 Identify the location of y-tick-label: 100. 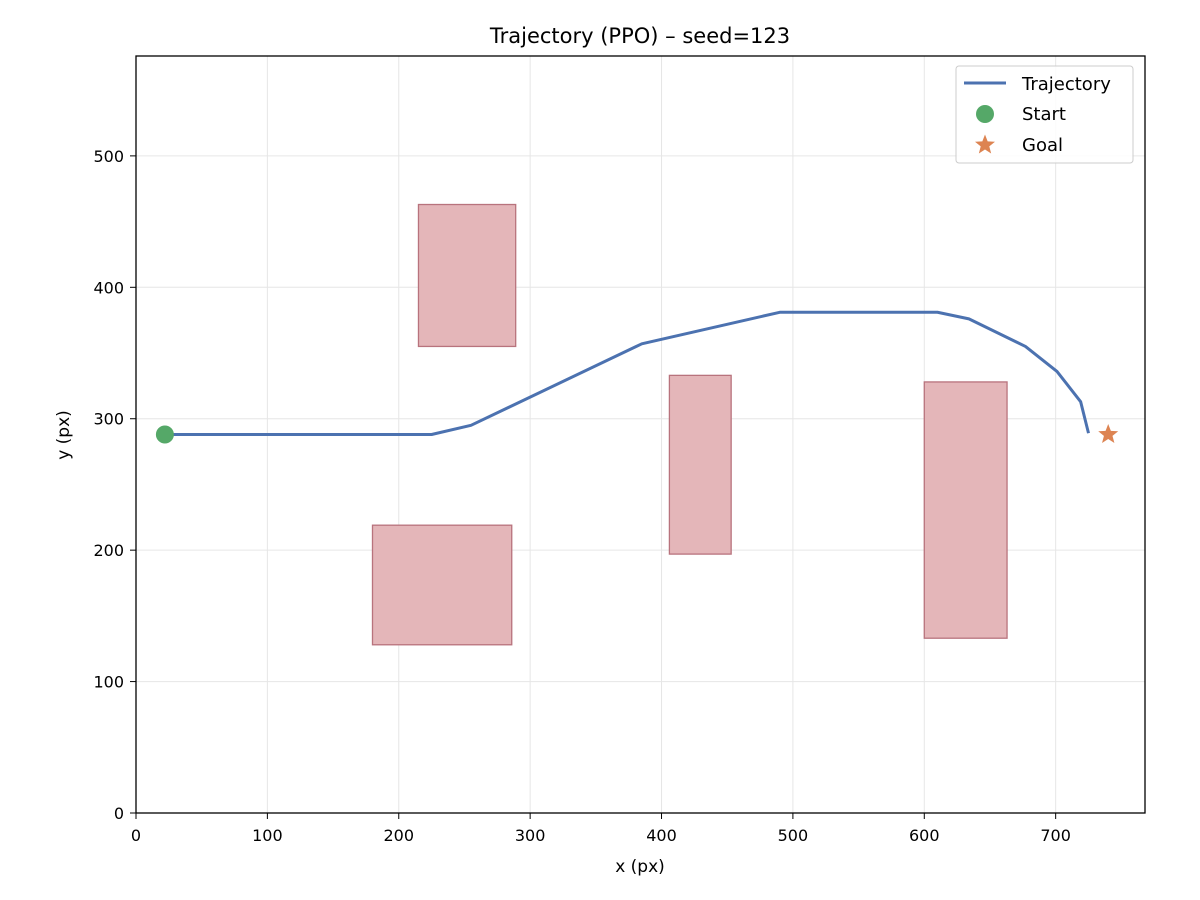
(108, 682).